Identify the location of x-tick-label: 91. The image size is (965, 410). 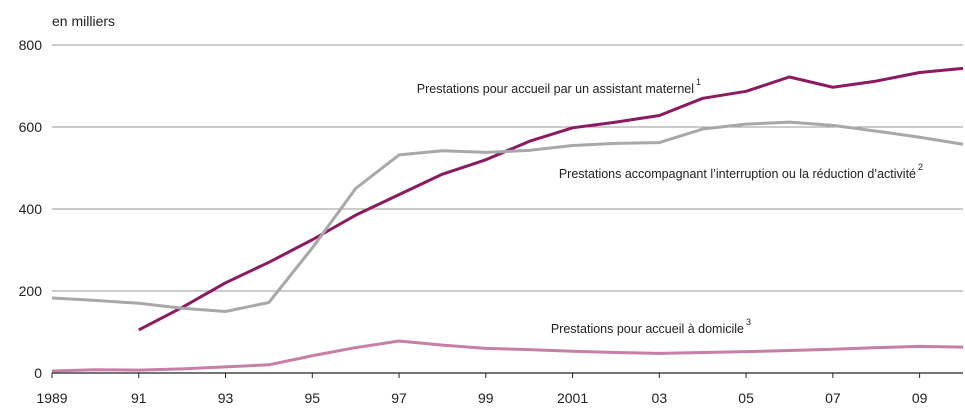
(139, 398).